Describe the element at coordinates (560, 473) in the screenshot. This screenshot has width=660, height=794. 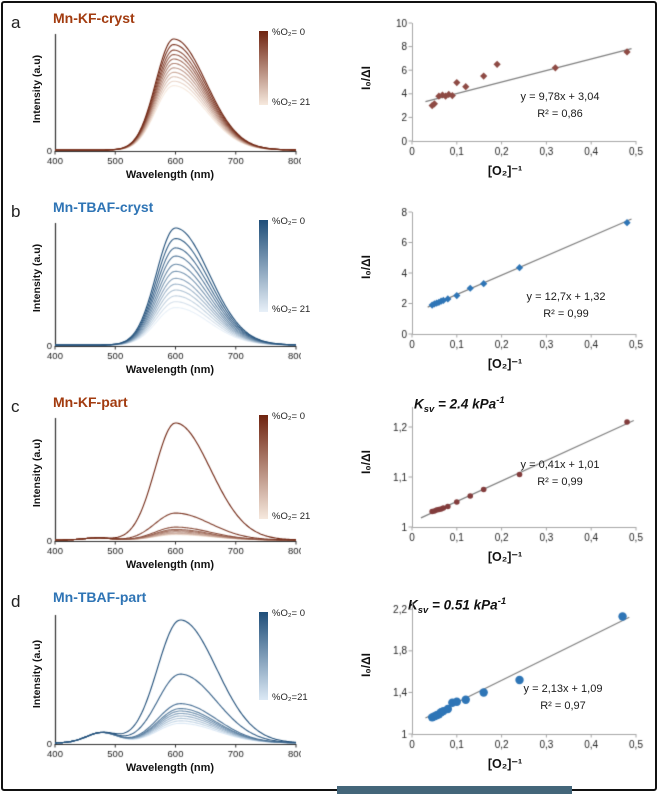
I see `fit-annotation: y = 0,41x + 1,01 R² = 0,99` at that location.